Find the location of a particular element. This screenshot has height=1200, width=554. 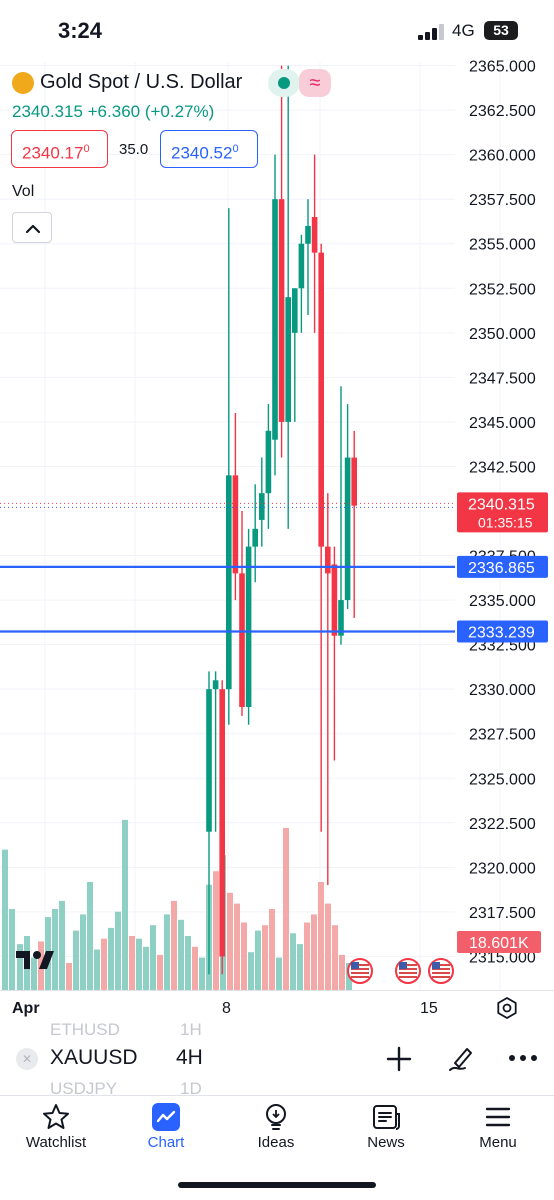

price-tick-label: 2347.500 is located at coordinates (502, 378).